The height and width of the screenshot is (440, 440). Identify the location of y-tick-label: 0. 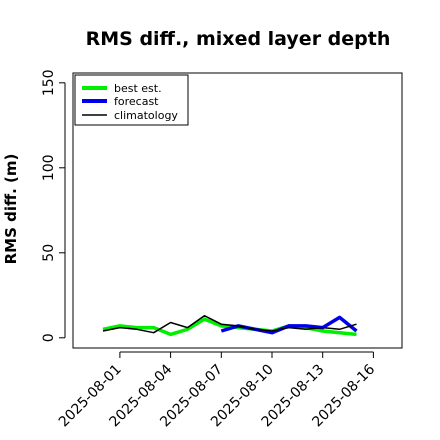
(49, 337).